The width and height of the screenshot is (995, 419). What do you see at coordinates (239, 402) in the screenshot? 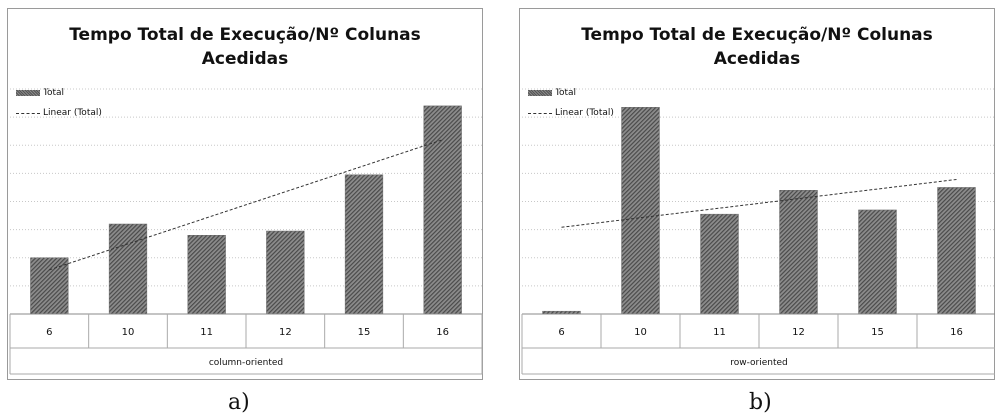
I see `caption-a: a)` at bounding box center [239, 402].